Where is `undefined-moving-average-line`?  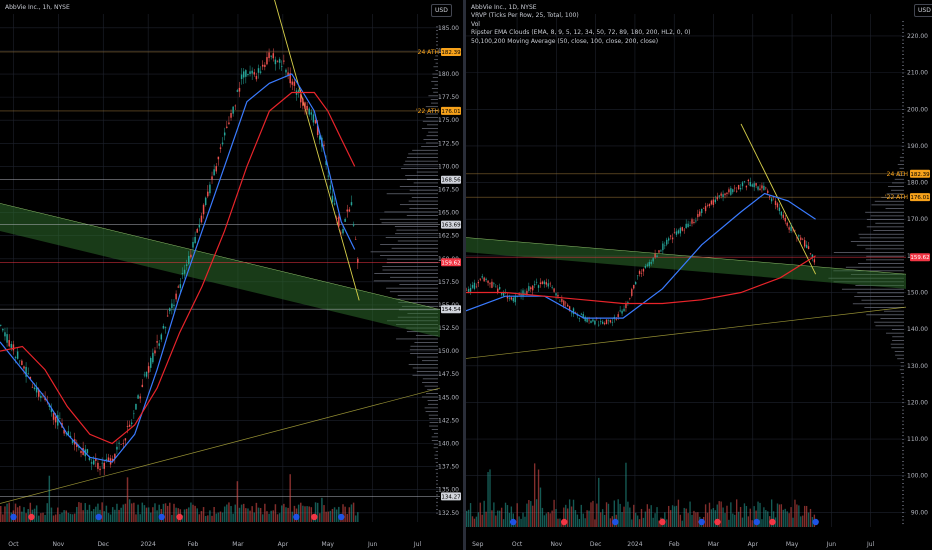
undefined-moving-average-line is located at coordinates (641, 280).